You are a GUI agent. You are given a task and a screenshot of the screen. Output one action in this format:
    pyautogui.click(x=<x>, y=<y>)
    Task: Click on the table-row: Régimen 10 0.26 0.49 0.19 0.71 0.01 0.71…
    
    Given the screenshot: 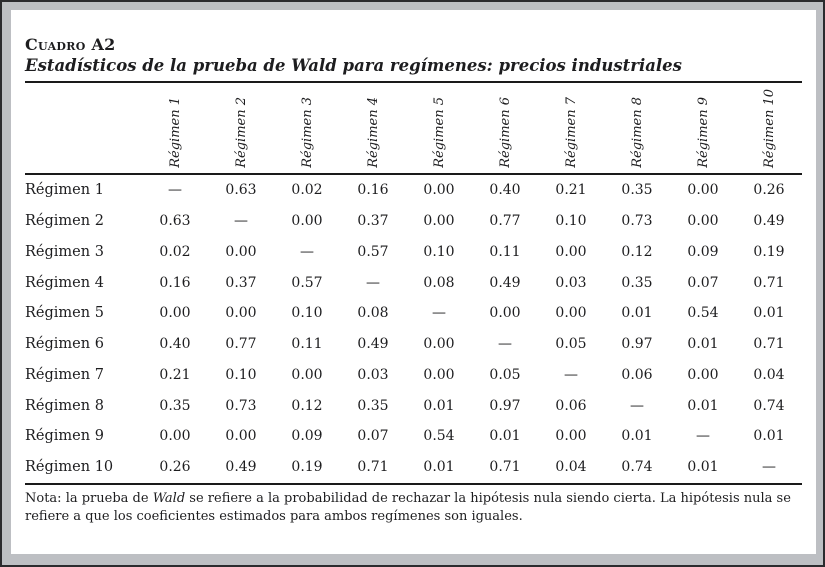 What is the action you would take?
    pyautogui.click(x=413, y=467)
    